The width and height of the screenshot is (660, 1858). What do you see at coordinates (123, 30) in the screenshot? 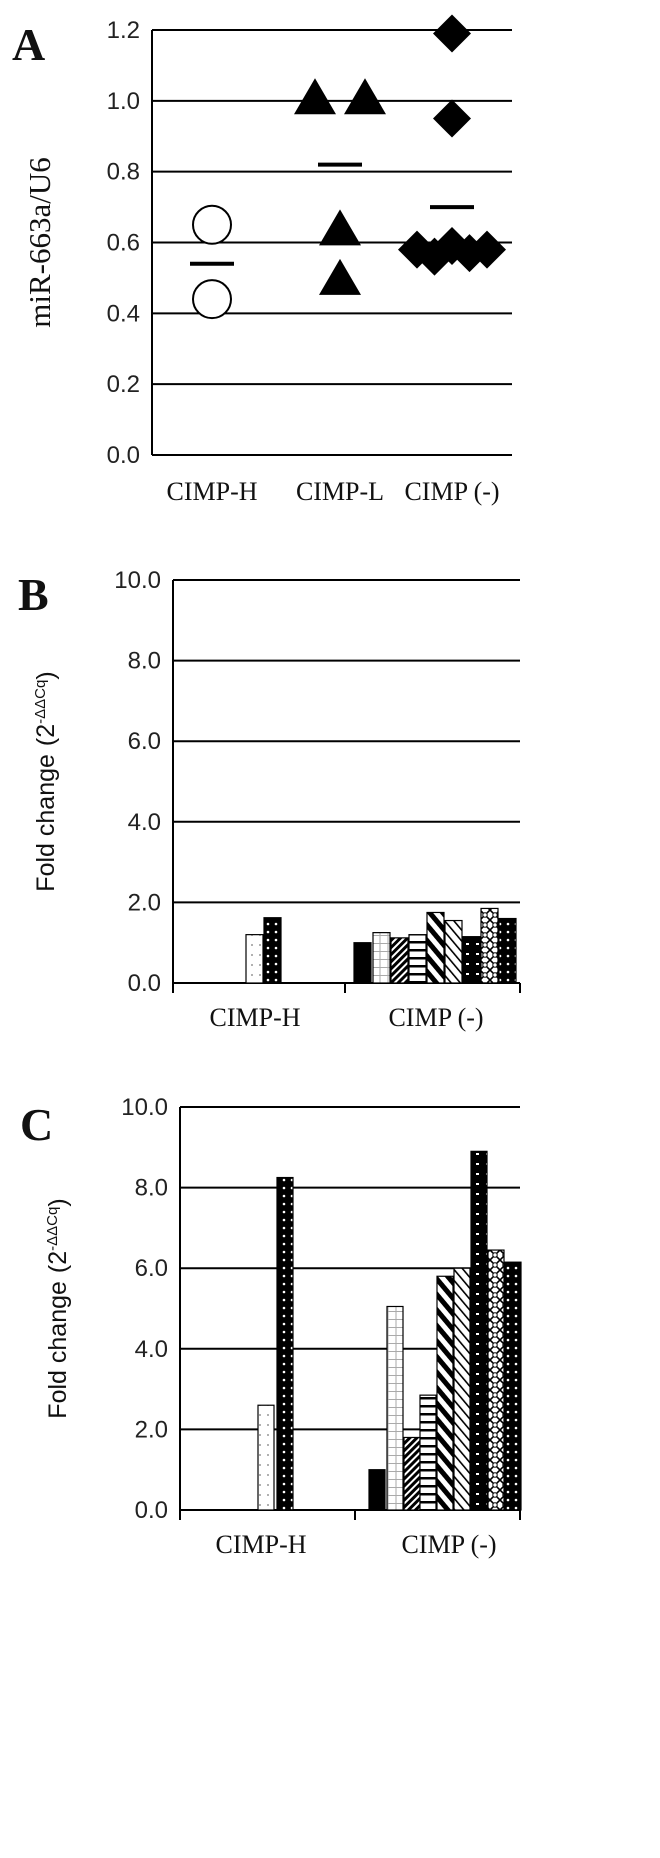
I see `y-tick-label: 1.2` at bounding box center [123, 30].